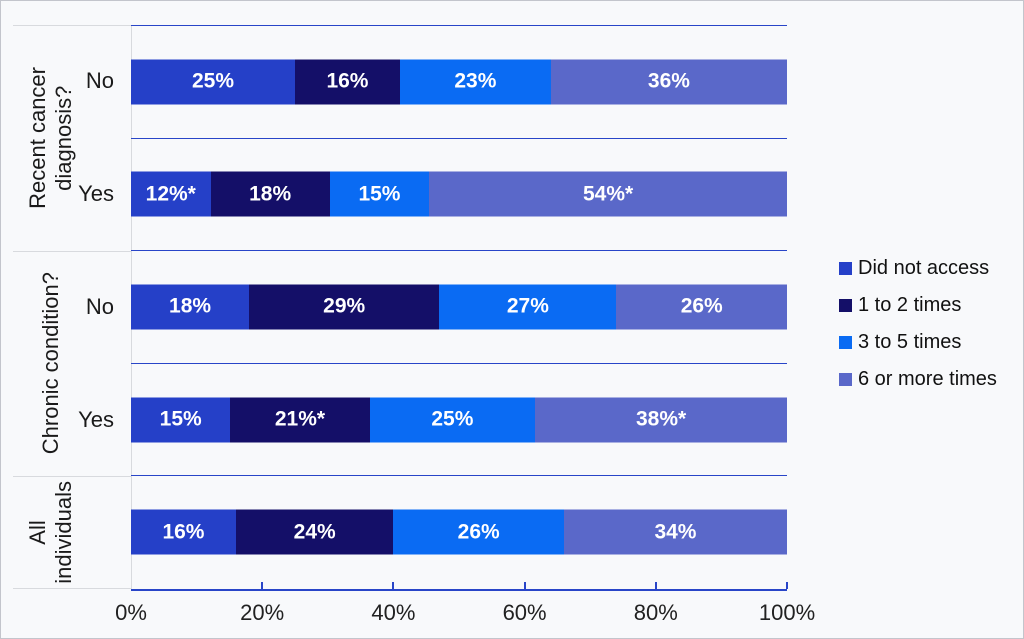 The width and height of the screenshot is (1024, 639). I want to click on row-label-chronic-yes: Yes, so click(63, 419).